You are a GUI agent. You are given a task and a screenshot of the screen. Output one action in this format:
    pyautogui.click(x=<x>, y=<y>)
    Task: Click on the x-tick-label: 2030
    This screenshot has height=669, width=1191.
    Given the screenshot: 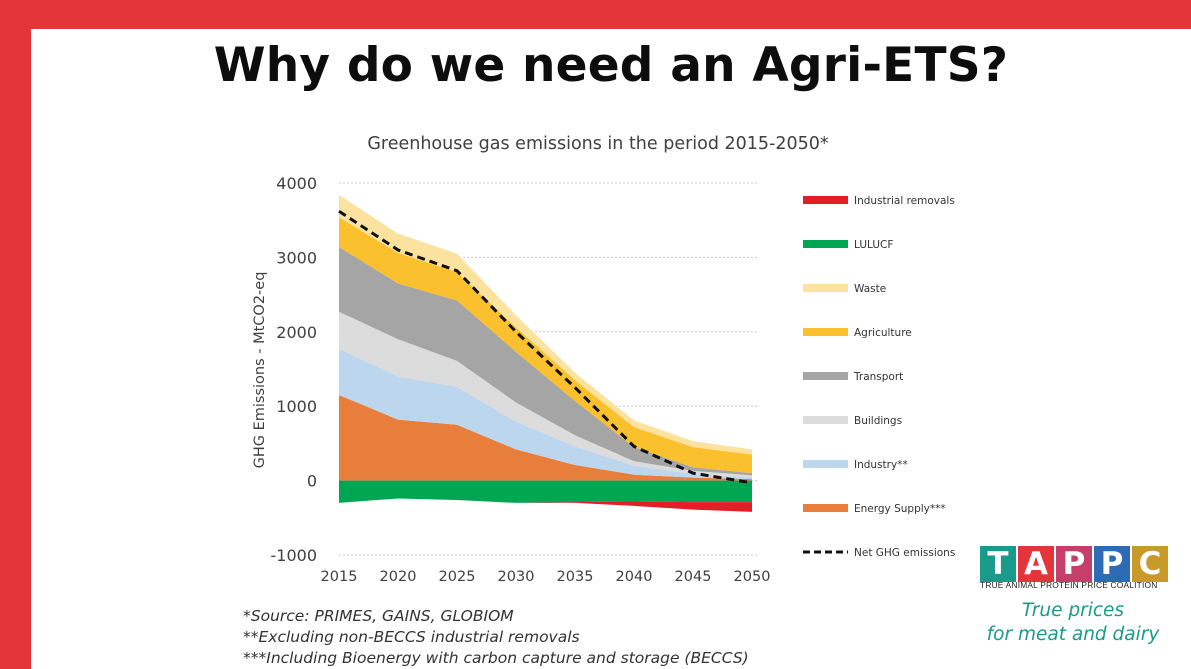 What is the action you would take?
    pyautogui.click(x=516, y=577)
    